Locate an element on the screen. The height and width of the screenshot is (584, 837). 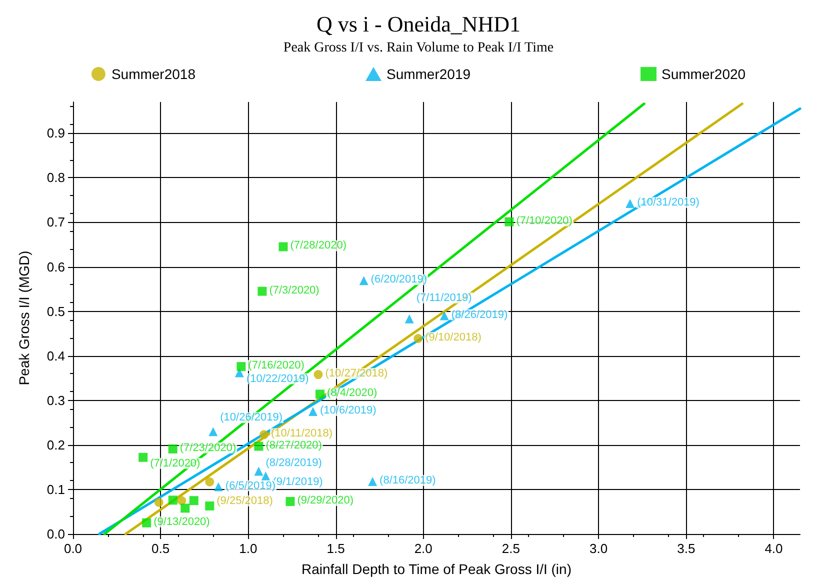
data-label: (8/4/2020) is located at coordinates (352, 393).